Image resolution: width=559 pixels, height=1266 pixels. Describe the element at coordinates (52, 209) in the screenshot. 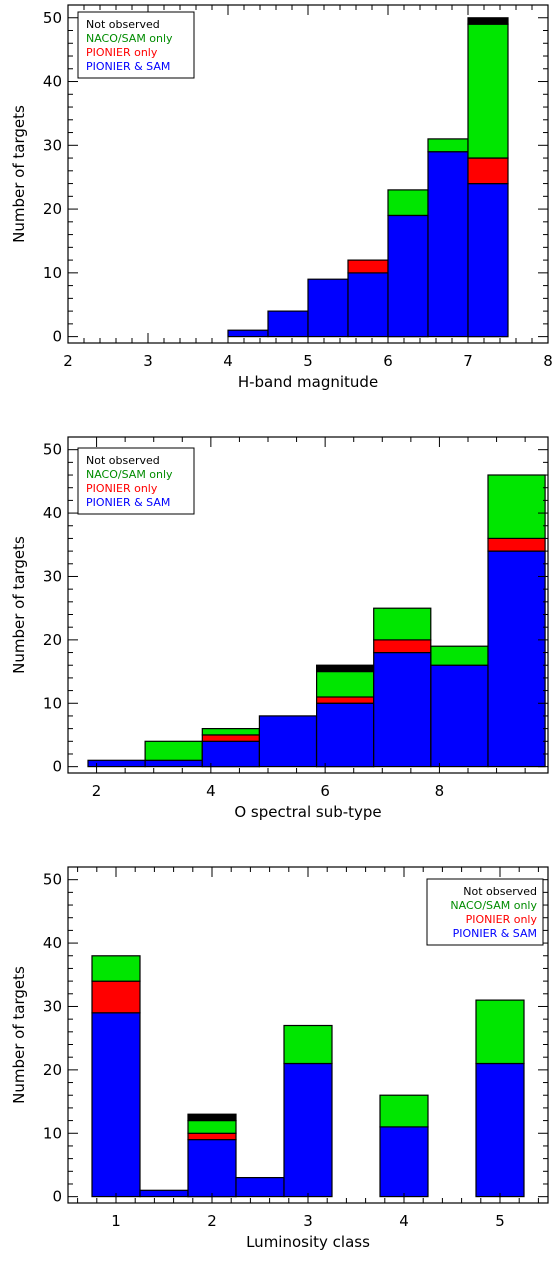

I see `y-tick-label: 20` at that location.